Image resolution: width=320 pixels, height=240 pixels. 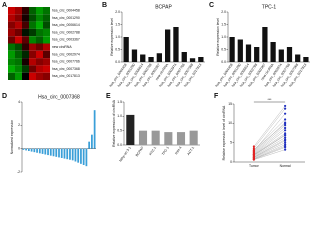 What do you see at coordinates (66, 18) in the screenshot?
I see `row-label: hsa_circ_0001290` at bounding box center [66, 18].